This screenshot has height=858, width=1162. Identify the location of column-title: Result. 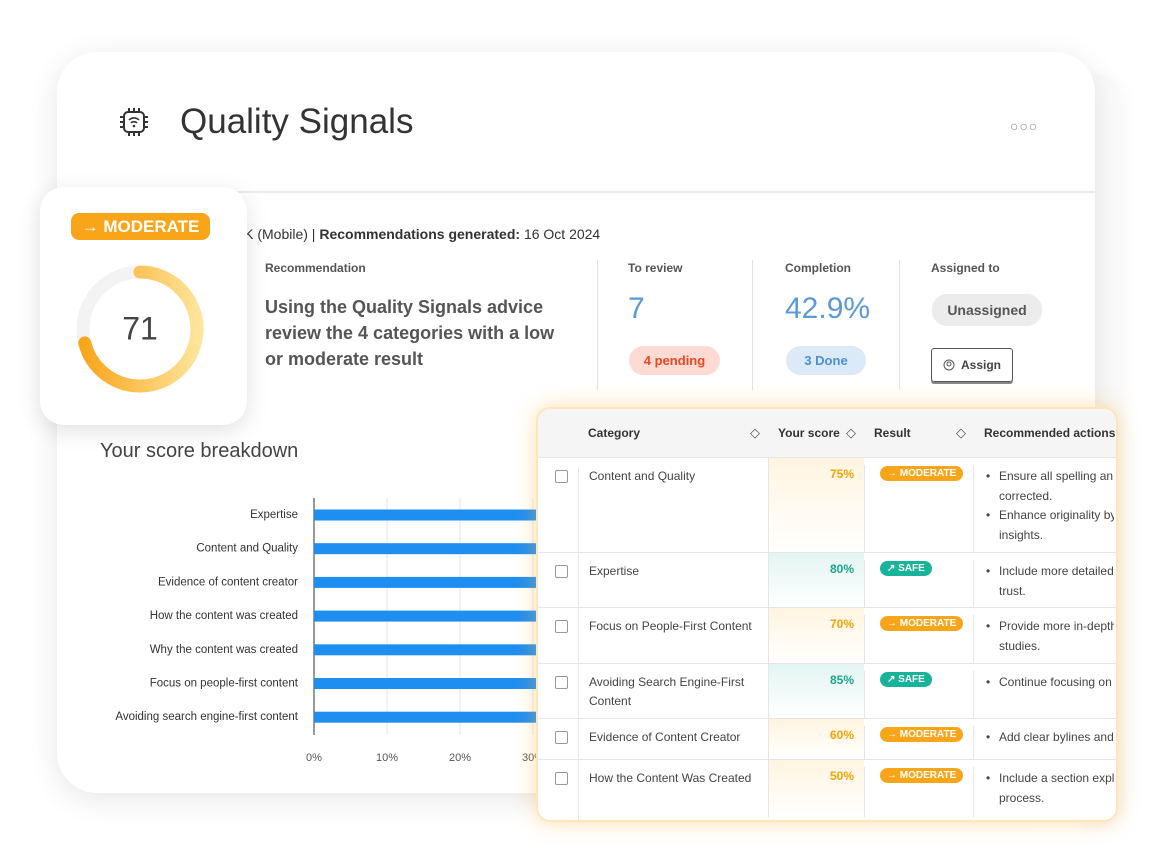
(892, 433).